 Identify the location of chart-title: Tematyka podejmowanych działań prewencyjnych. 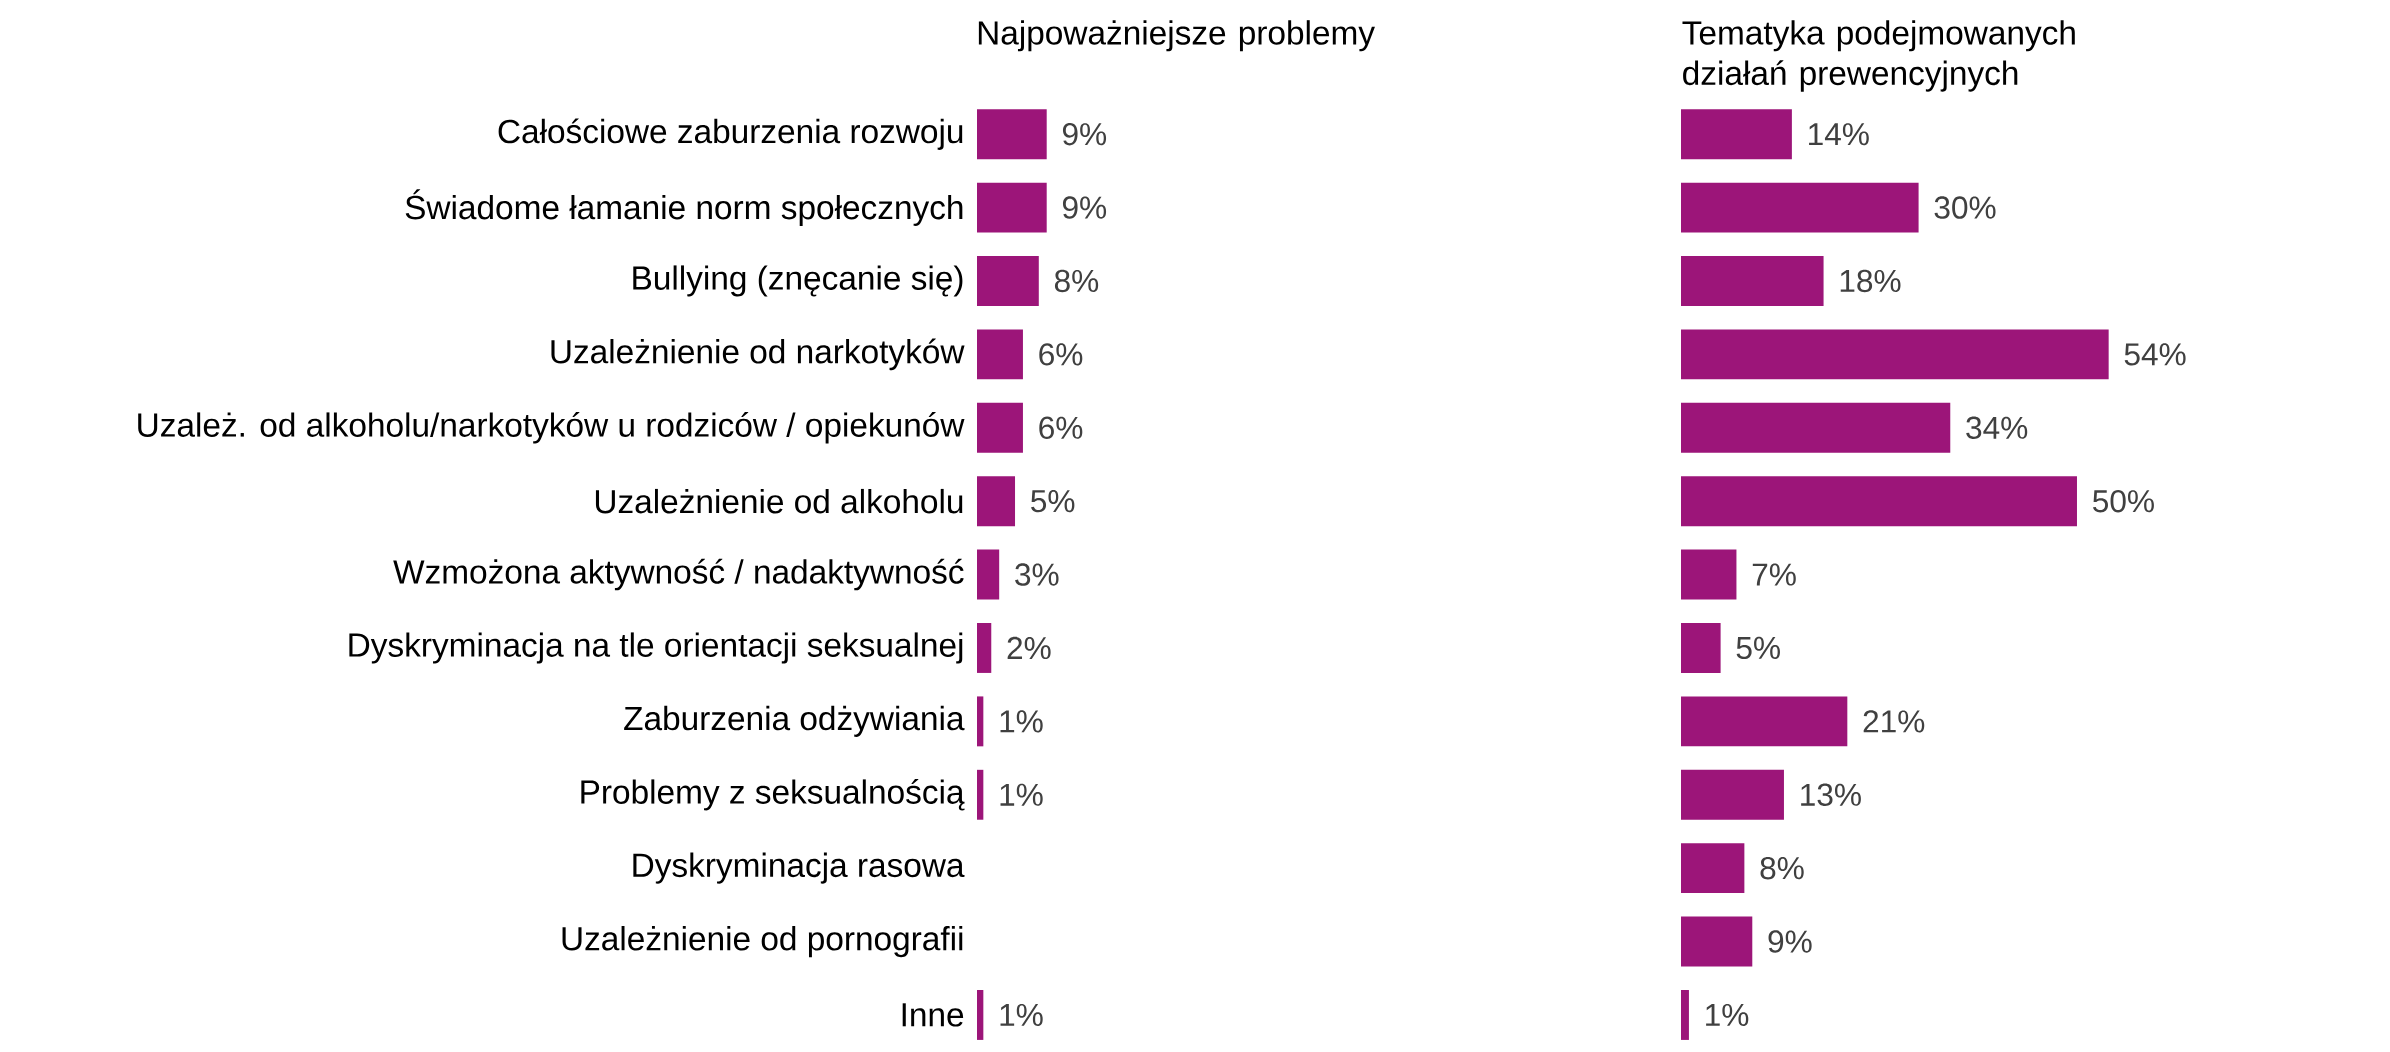
(1878, 56).